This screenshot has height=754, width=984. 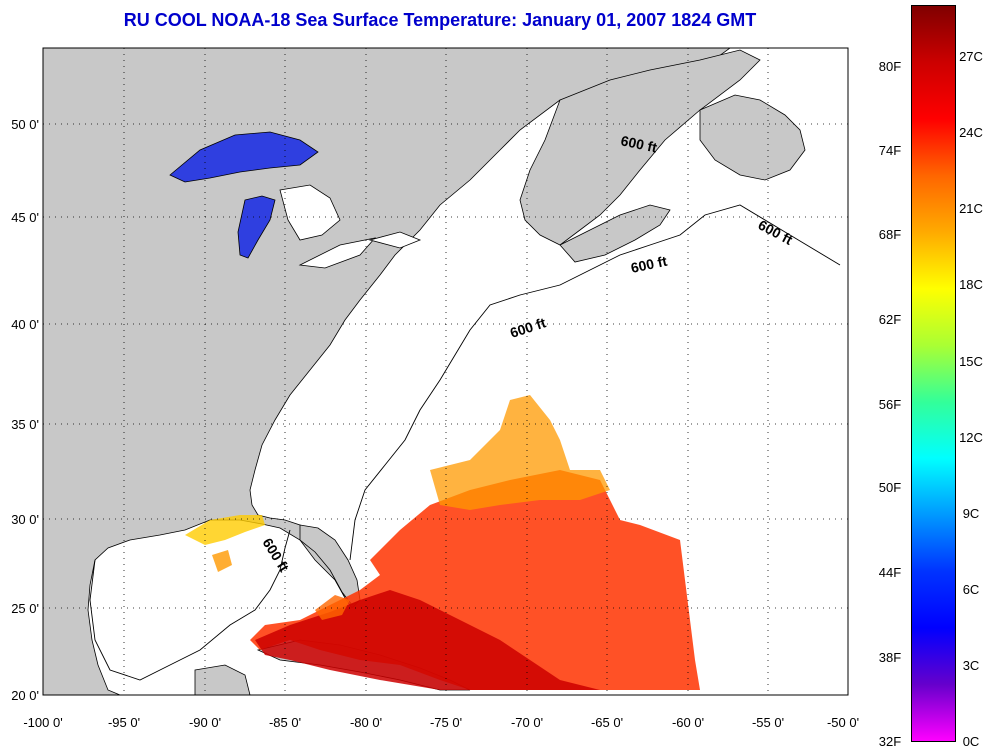 I want to click on lake-ontario, so click(x=395, y=240).